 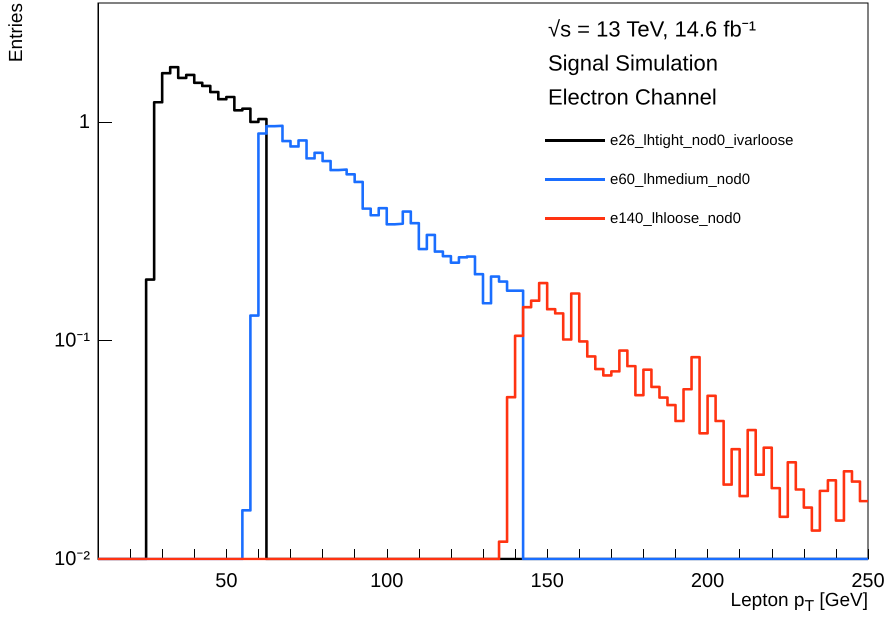 What do you see at coordinates (16, 32) in the screenshot?
I see `y-axis-title: Entries` at bounding box center [16, 32].